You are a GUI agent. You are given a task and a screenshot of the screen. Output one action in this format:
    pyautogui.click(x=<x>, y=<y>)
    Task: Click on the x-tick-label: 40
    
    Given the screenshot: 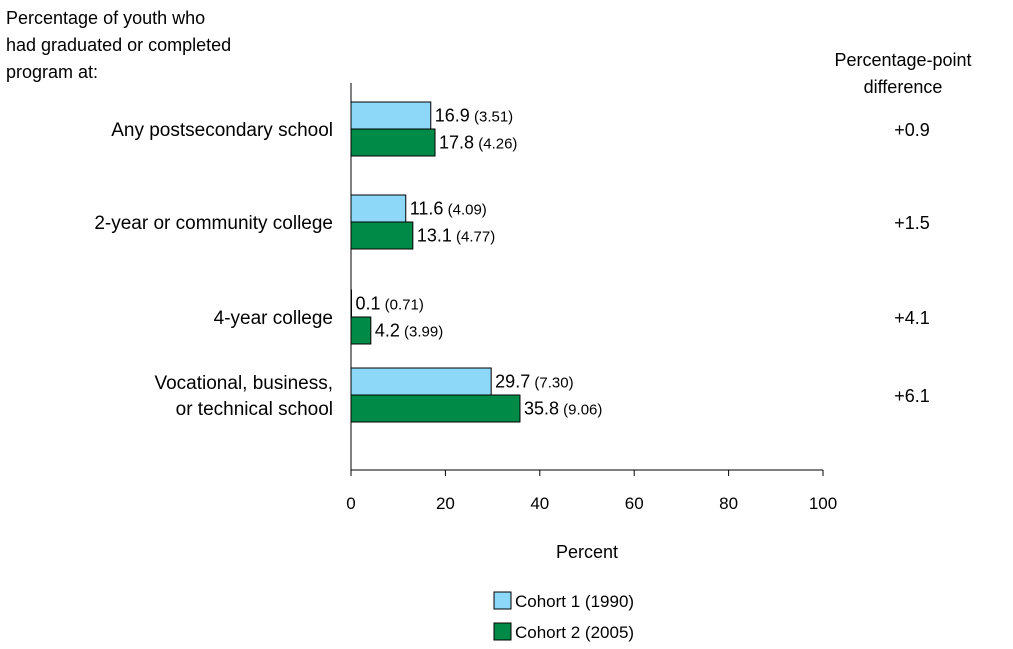 What is the action you would take?
    pyautogui.click(x=539, y=503)
    